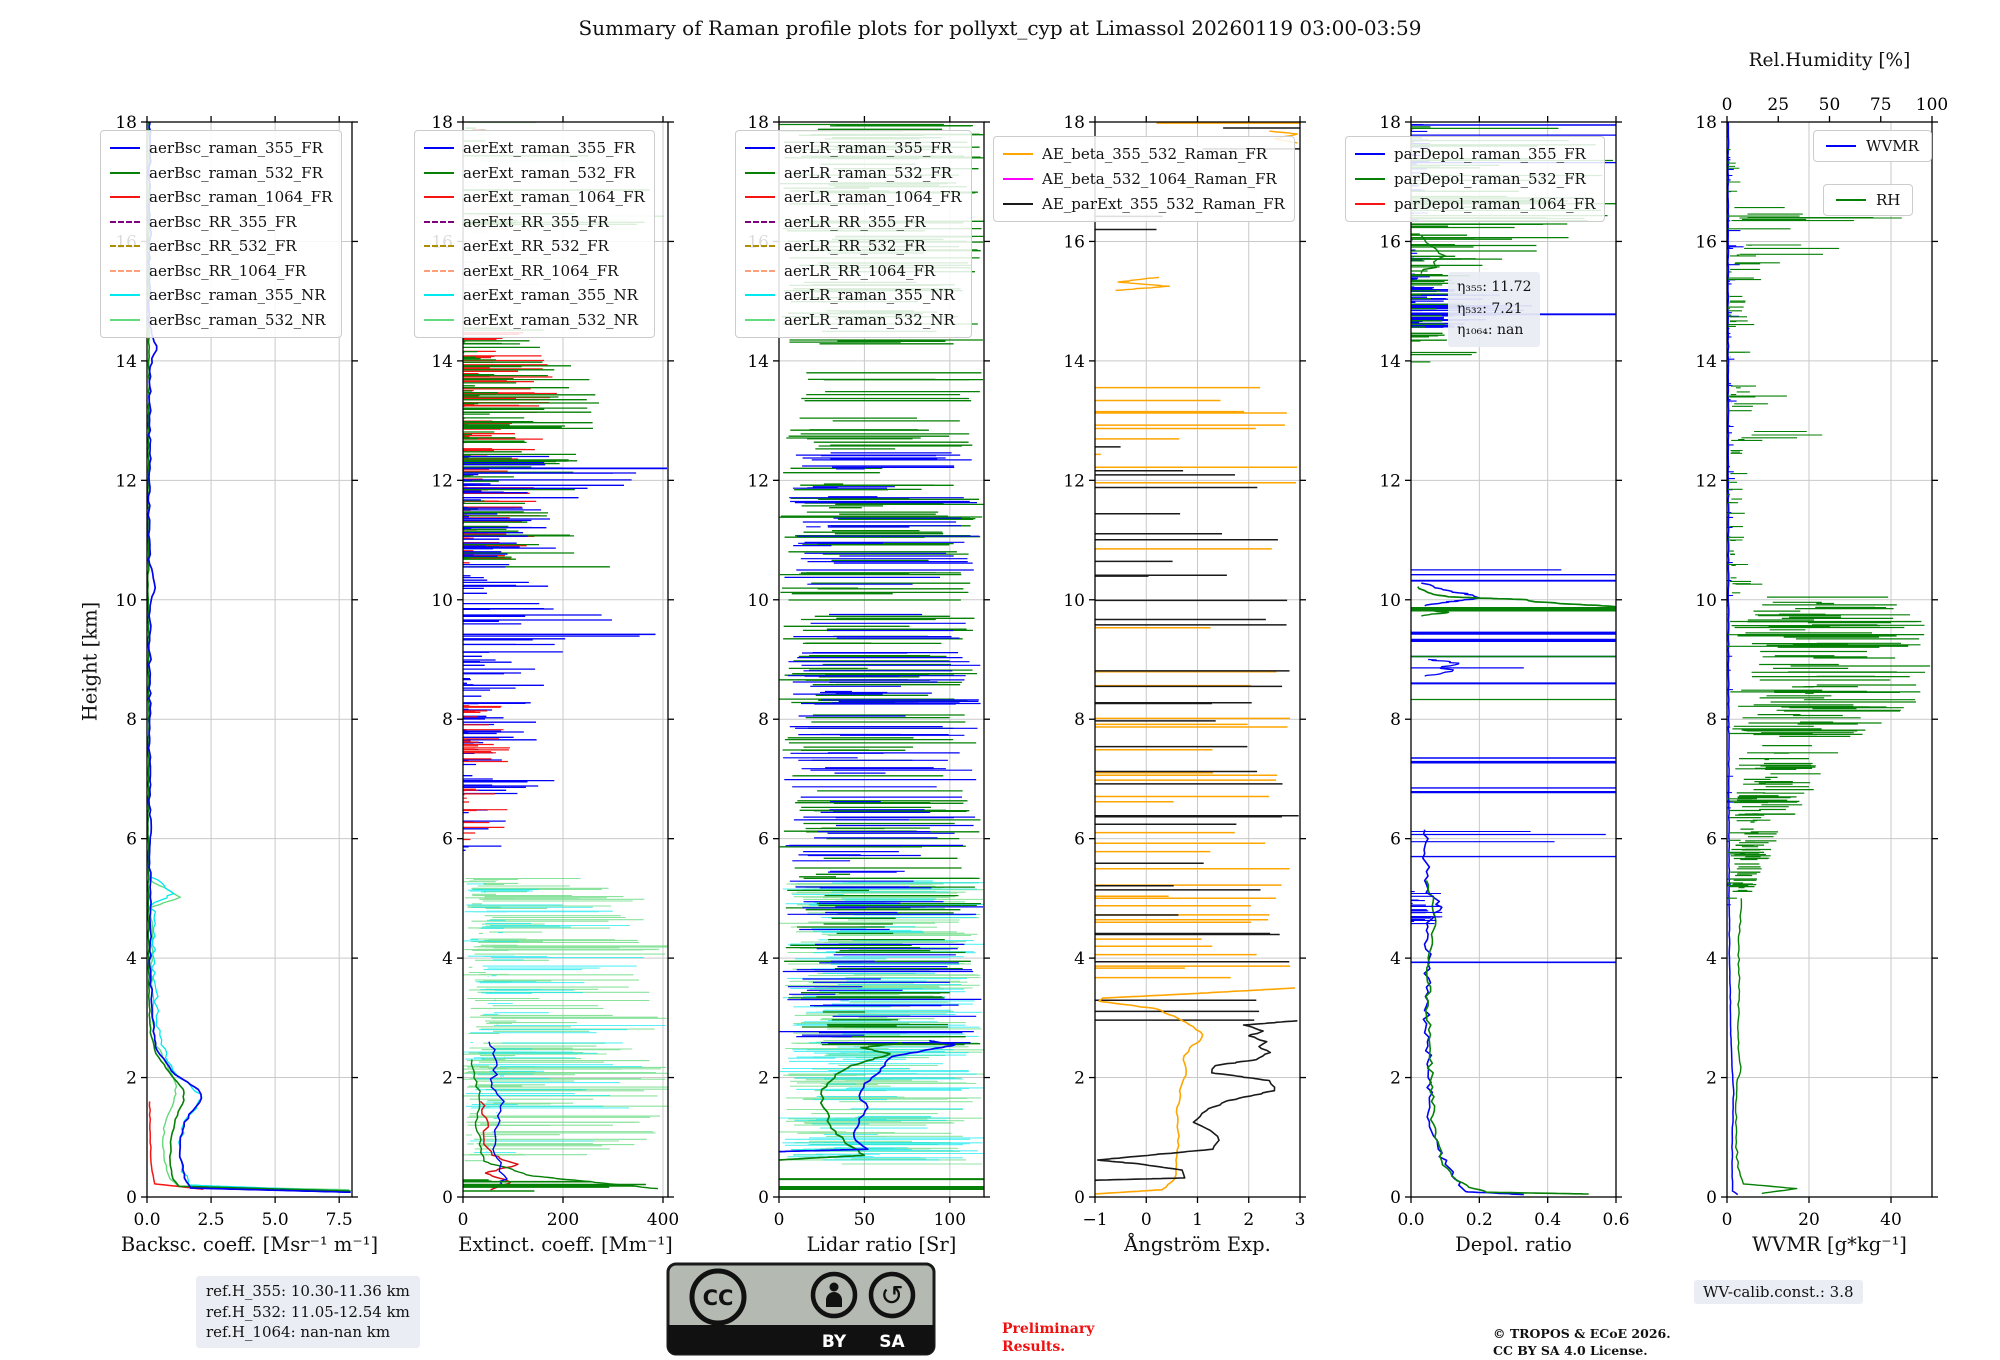 The width and height of the screenshot is (2000, 1360). I want to click on legend-entry-label: aerExt_RR_1064_FR, so click(541, 270).